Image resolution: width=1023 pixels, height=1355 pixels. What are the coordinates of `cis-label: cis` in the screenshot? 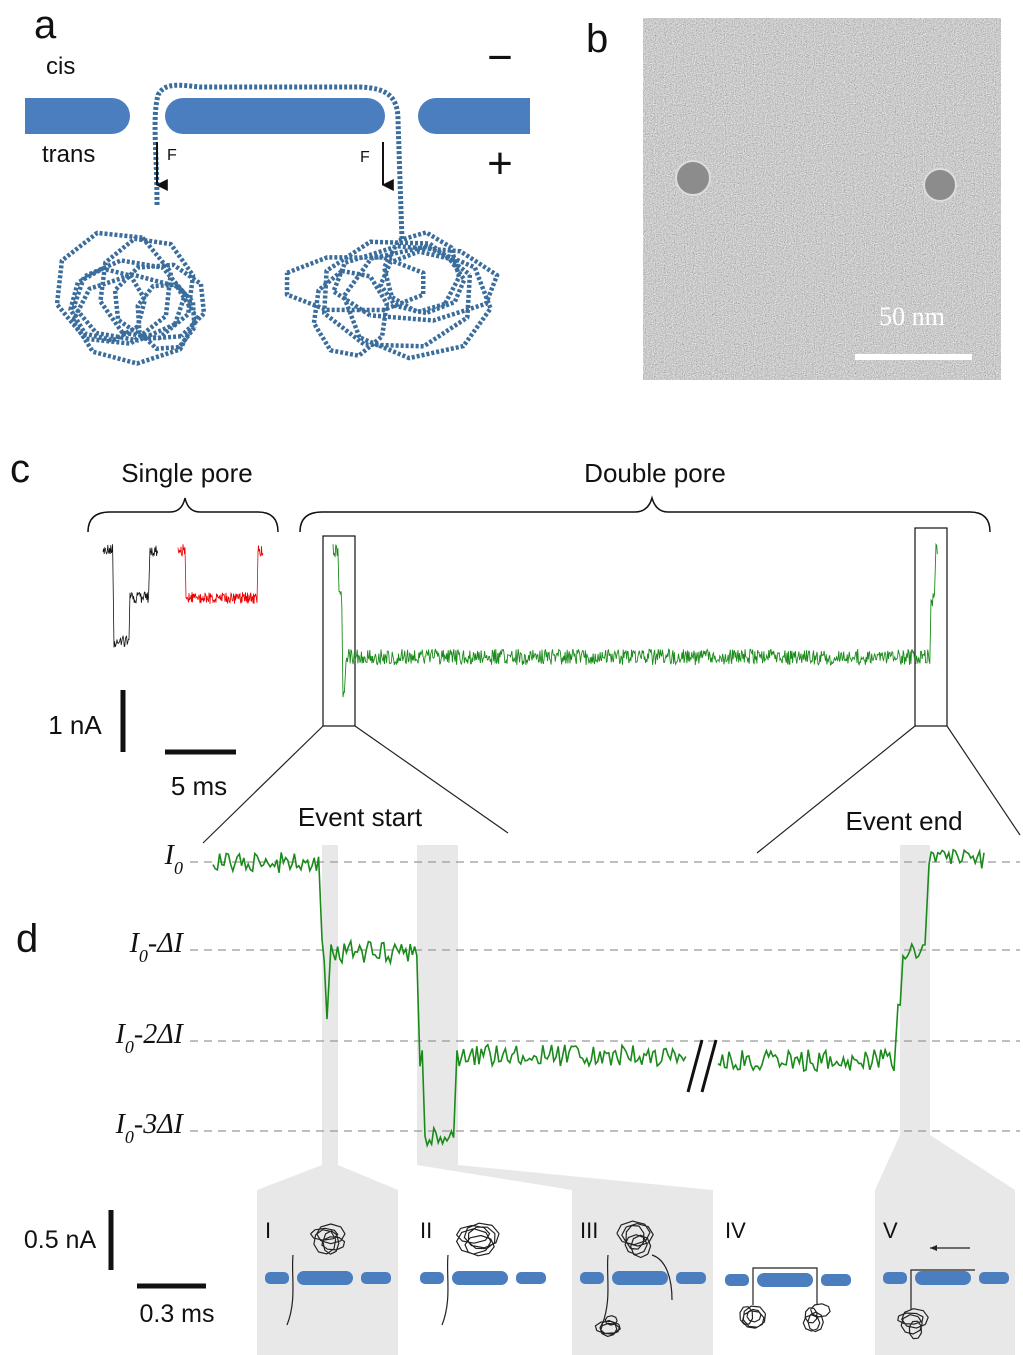 It's located at (60, 66).